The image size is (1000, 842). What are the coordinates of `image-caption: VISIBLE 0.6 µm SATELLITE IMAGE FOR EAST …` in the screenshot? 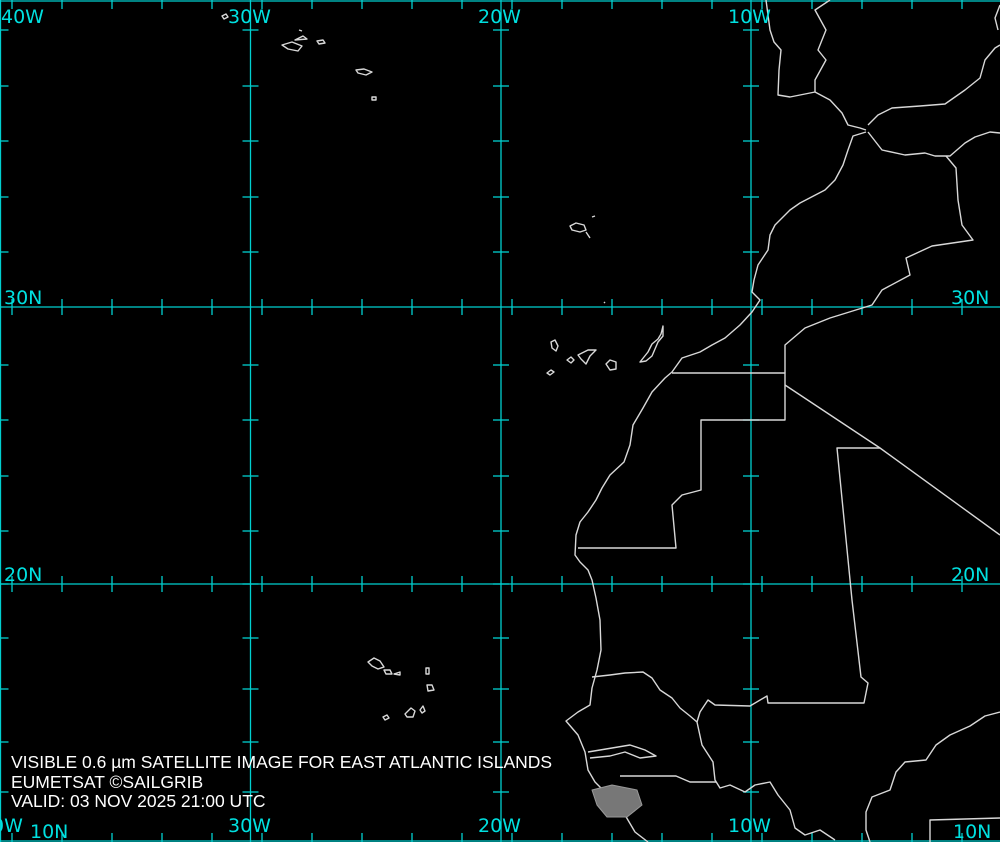 It's located at (282, 782).